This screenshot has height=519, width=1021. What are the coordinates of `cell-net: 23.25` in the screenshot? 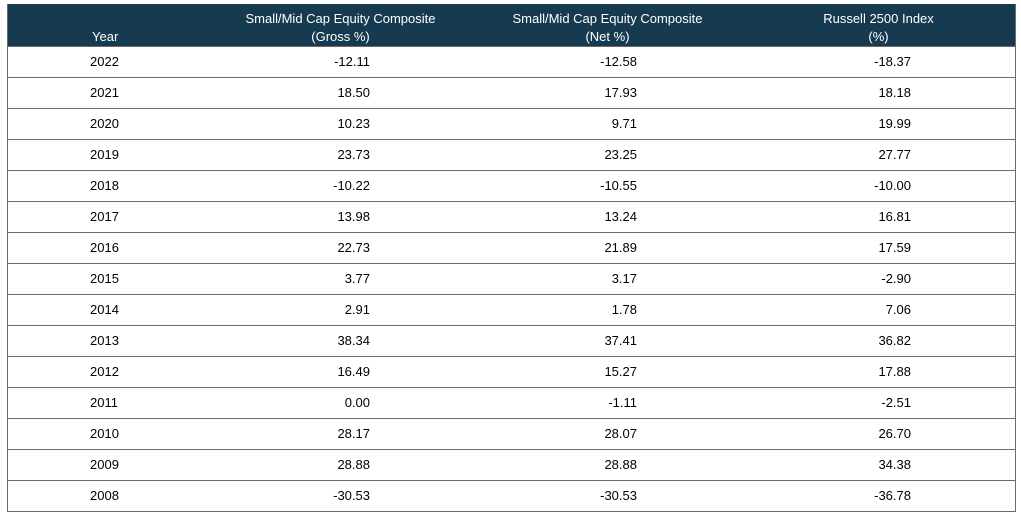 It's located at (607, 155).